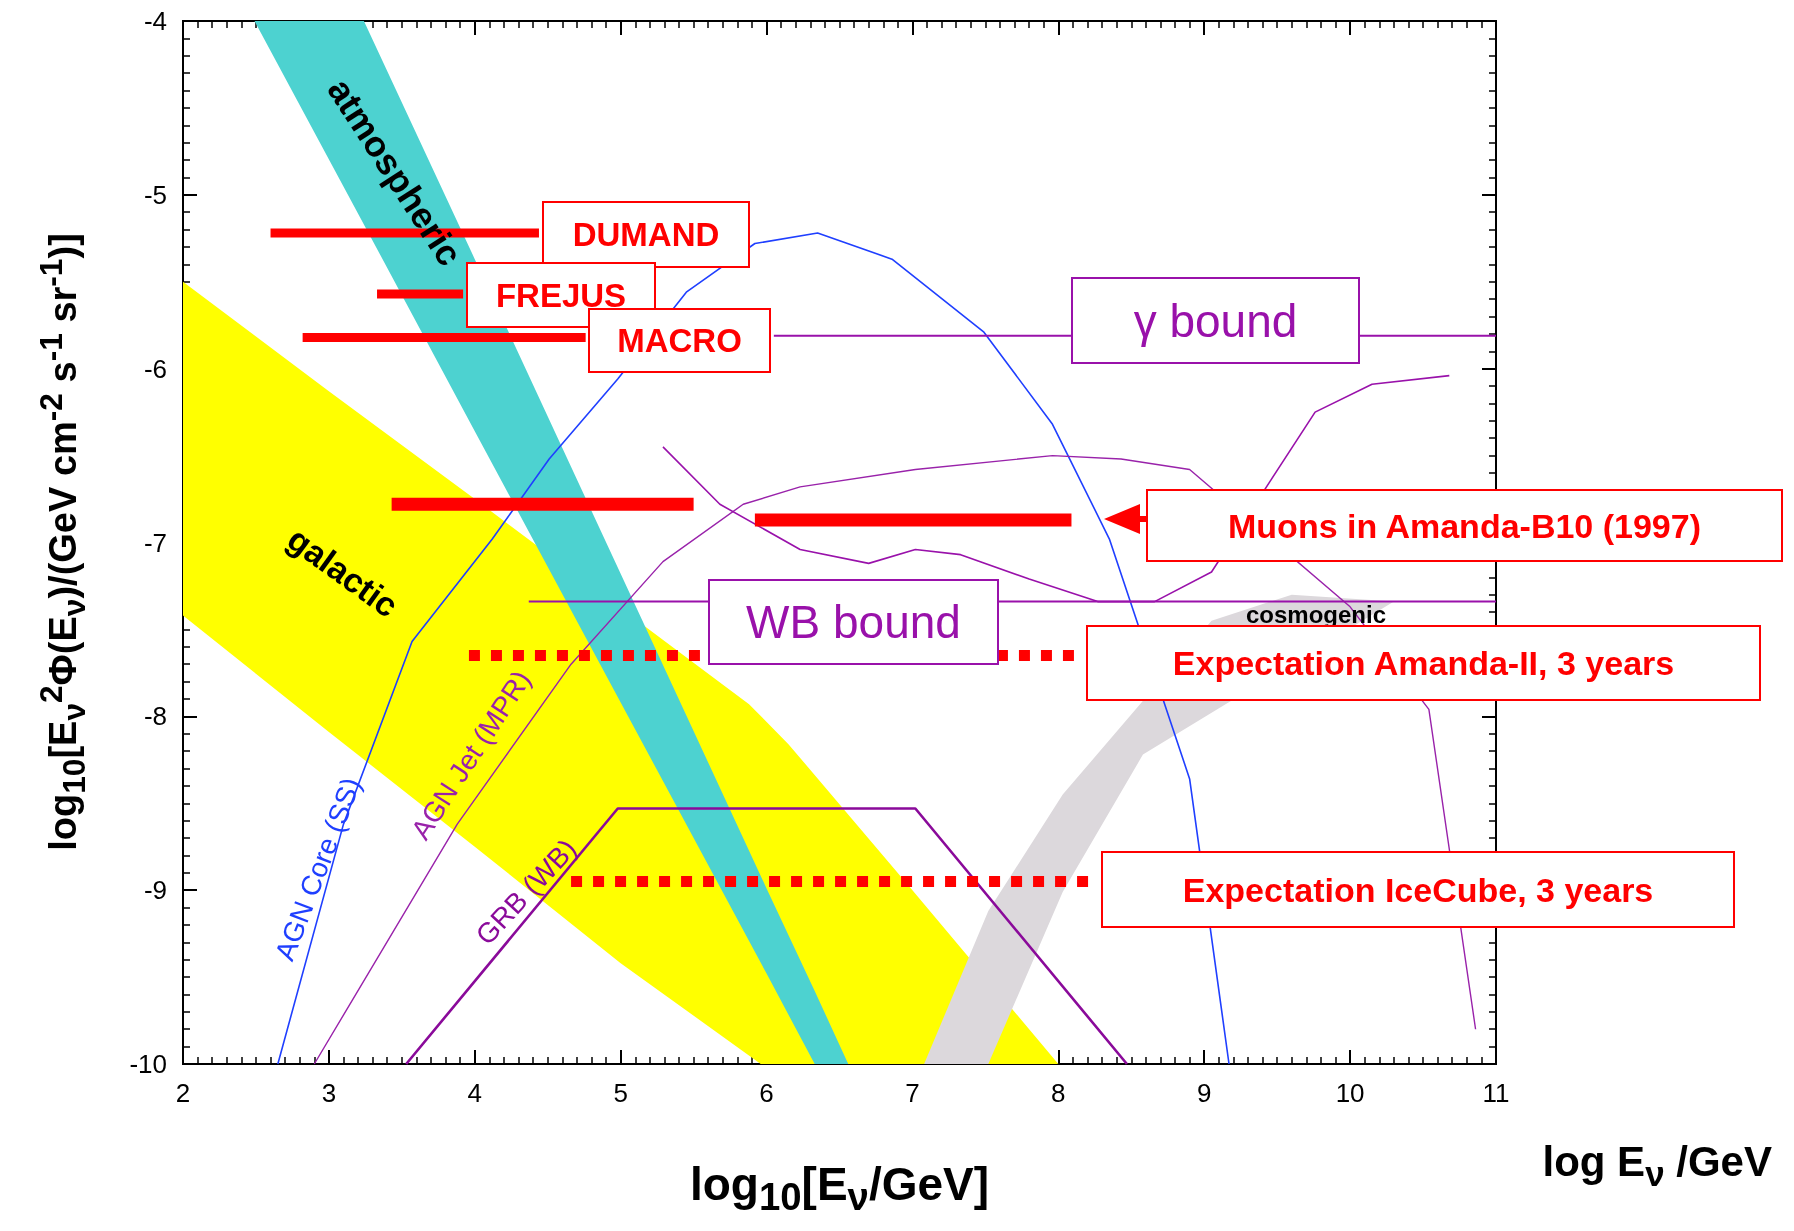 The image size is (1794, 1231). What do you see at coordinates (155, 890) in the screenshot?
I see `y-tick-label: -9` at bounding box center [155, 890].